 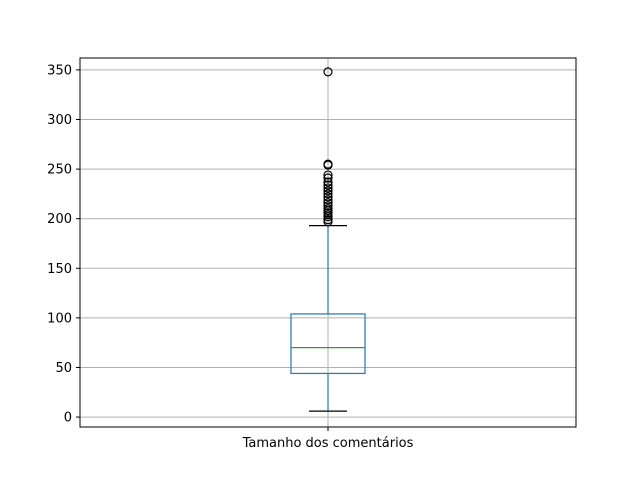 I want to click on y-tick-label: 100, so click(x=59, y=318).